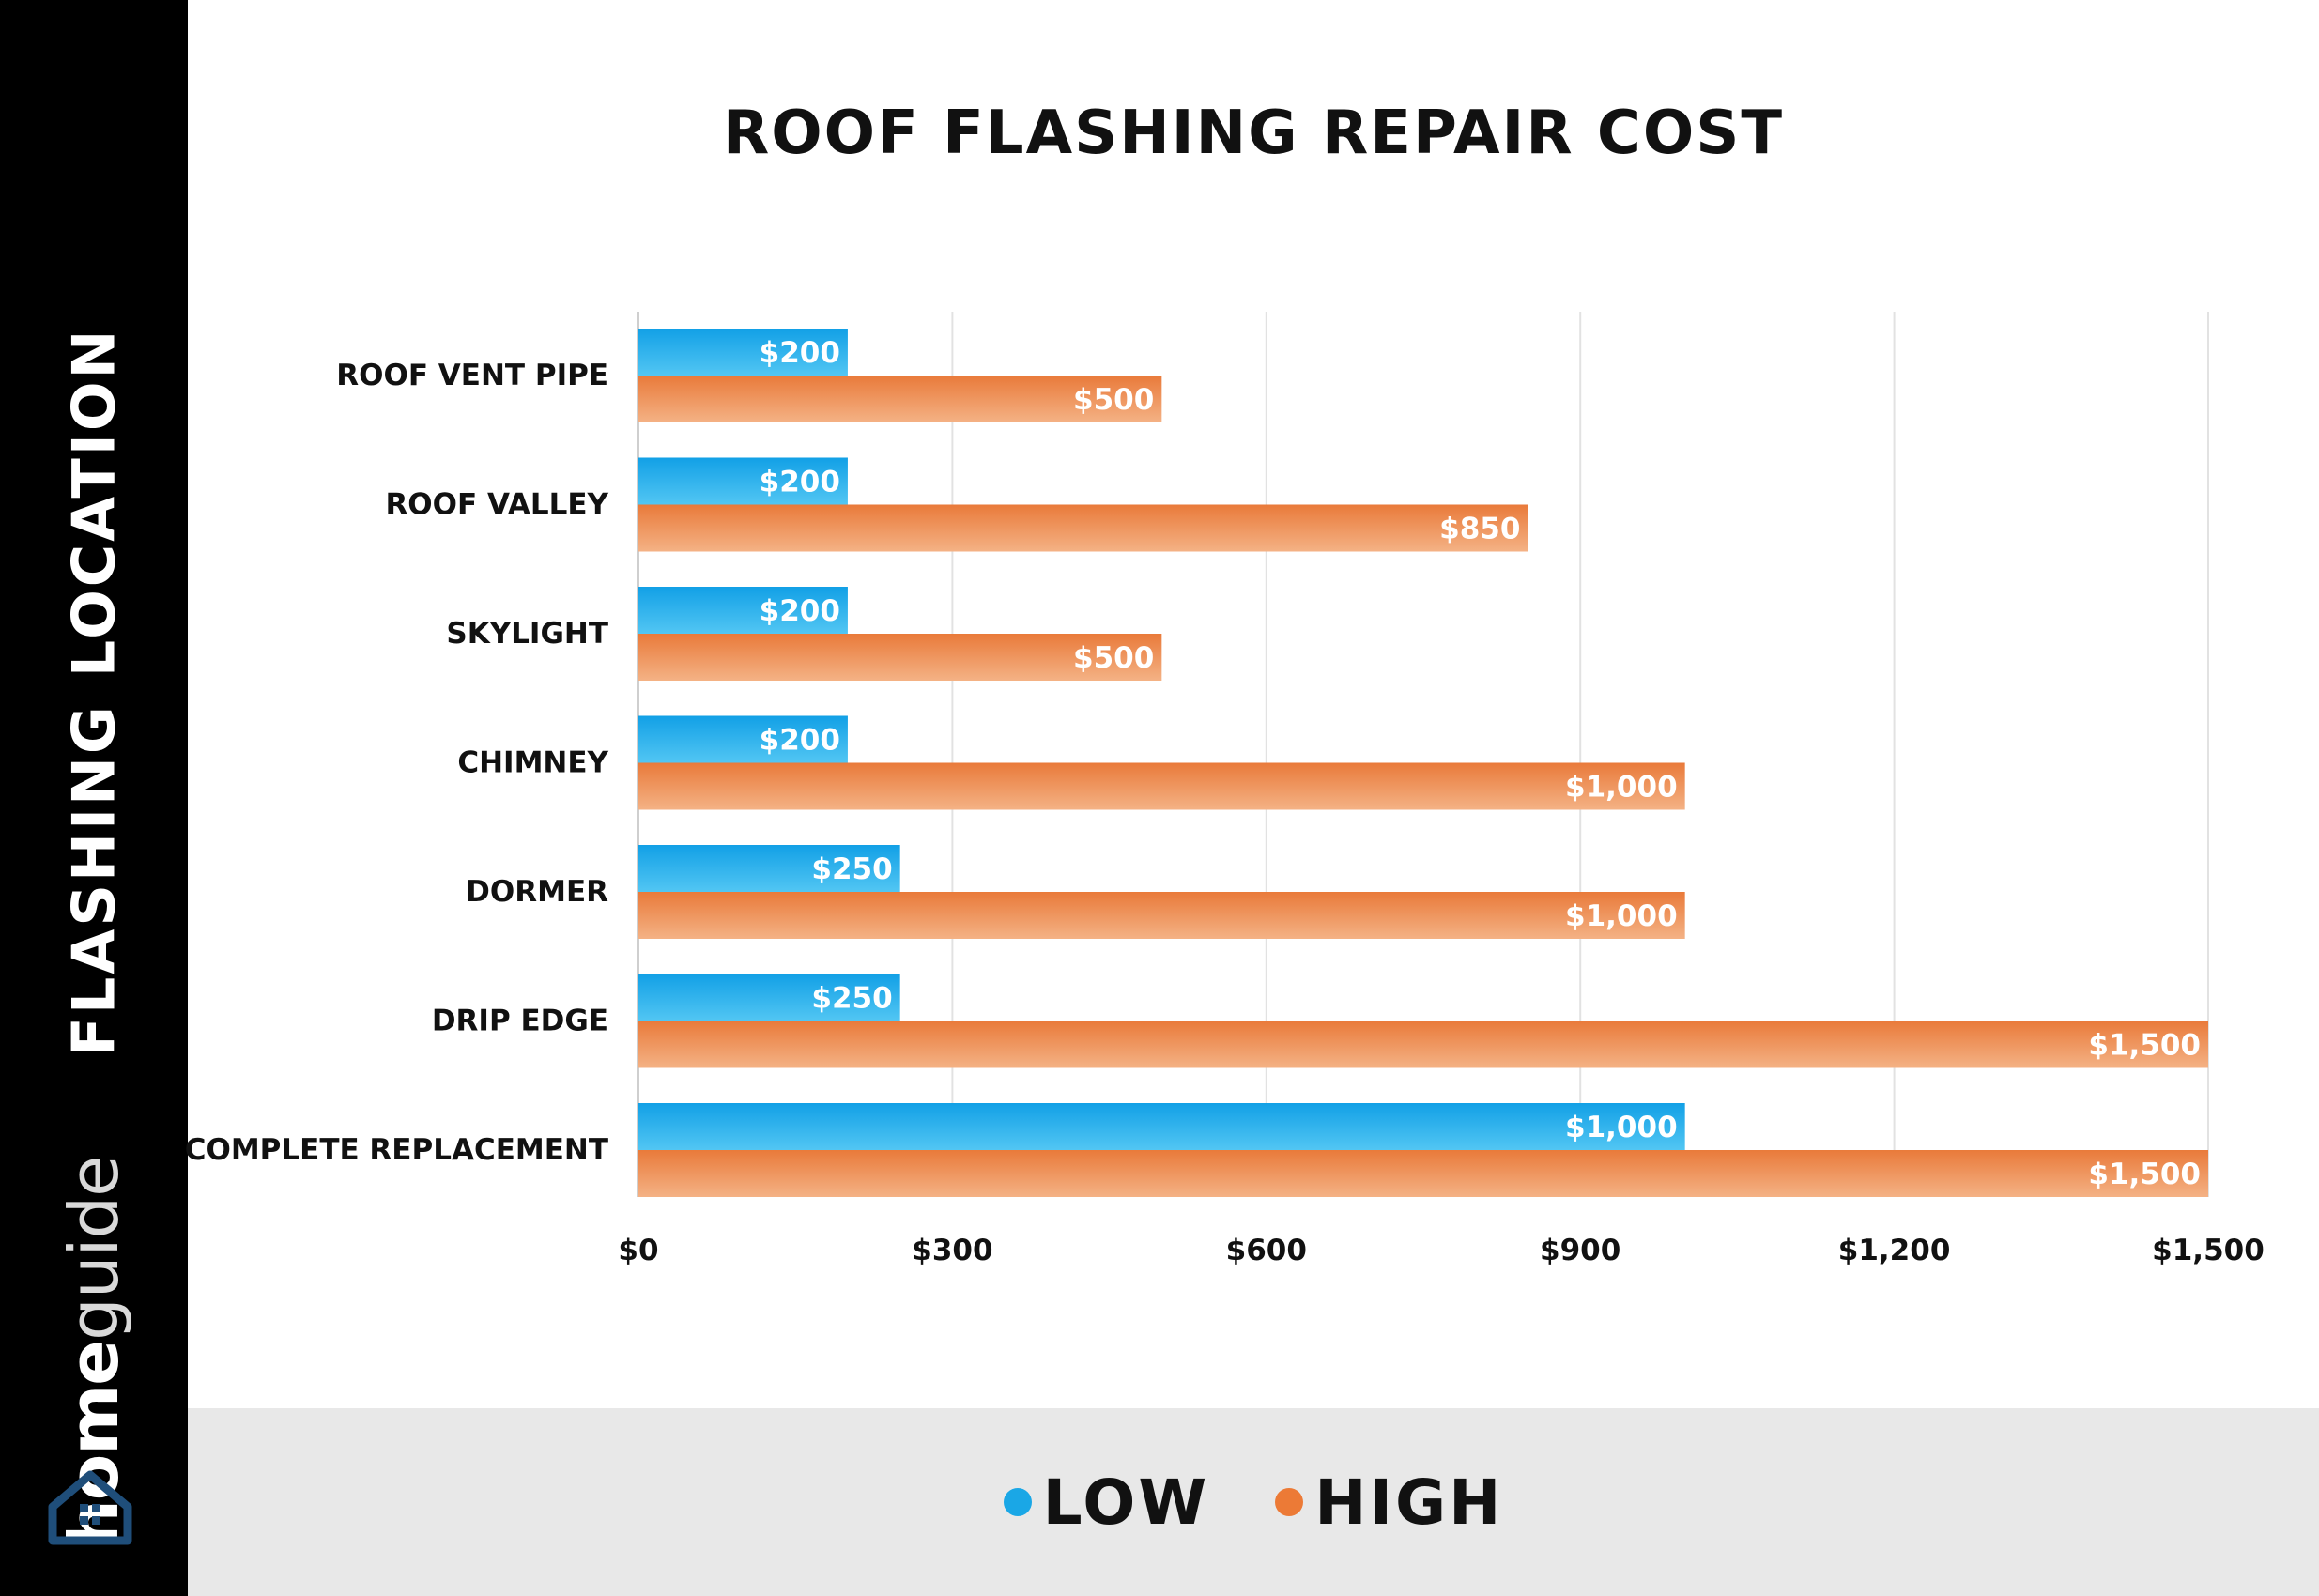 This screenshot has width=2319, height=1596. I want to click on category-label: ROOF VALLEY, so click(496, 505).